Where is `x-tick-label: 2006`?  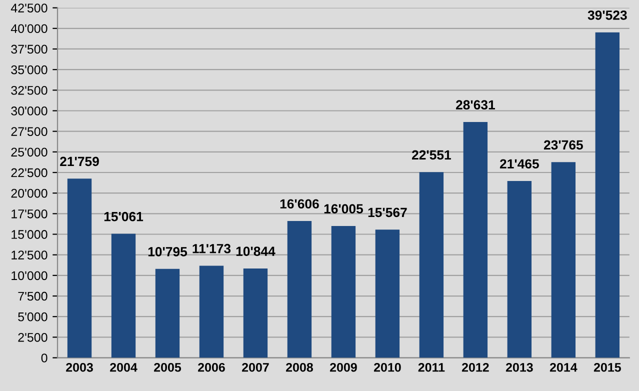 x-tick-label: 2006 is located at coordinates (211, 367).